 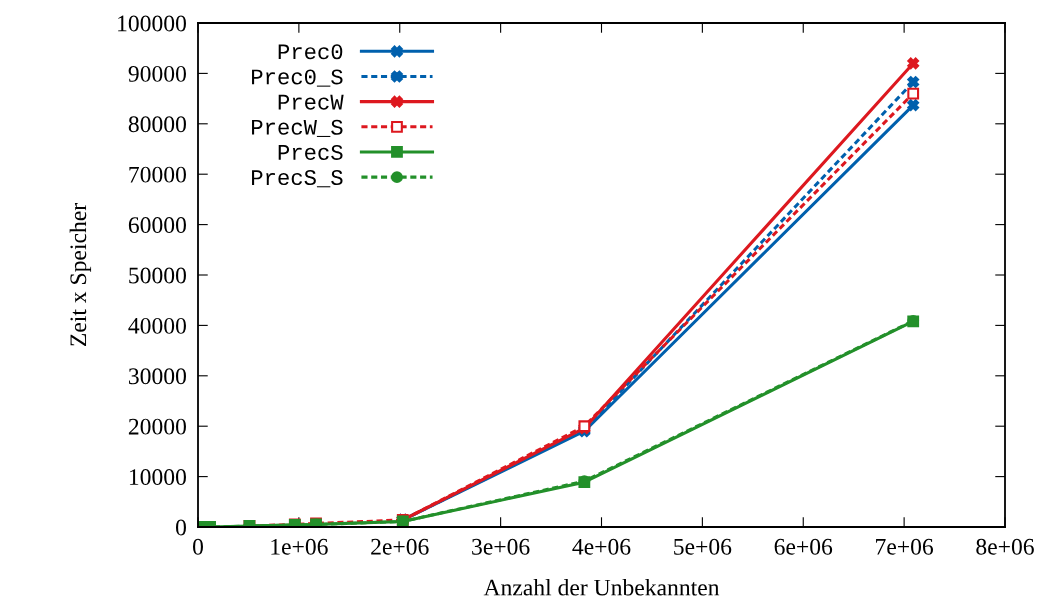 I want to click on x-tick-label: 2e+06, so click(x=400, y=546).